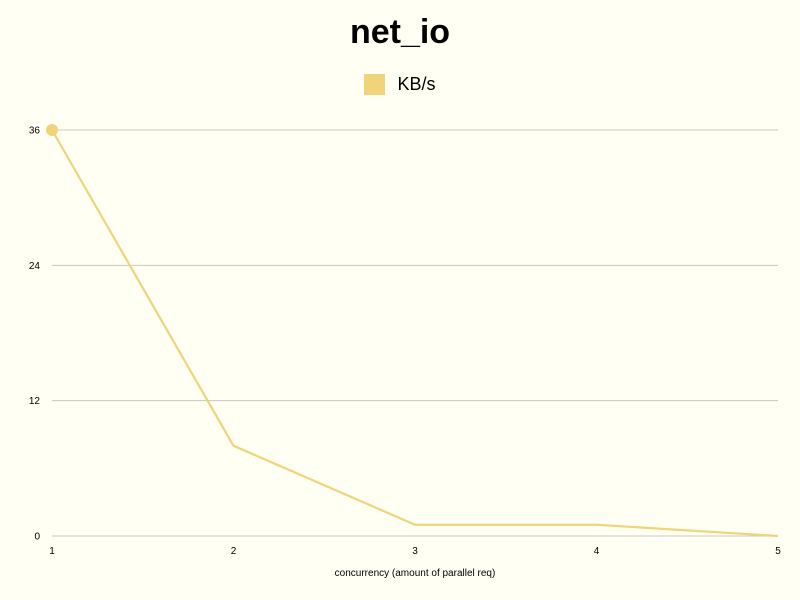  I want to click on x-tick-label: 4, so click(597, 551).